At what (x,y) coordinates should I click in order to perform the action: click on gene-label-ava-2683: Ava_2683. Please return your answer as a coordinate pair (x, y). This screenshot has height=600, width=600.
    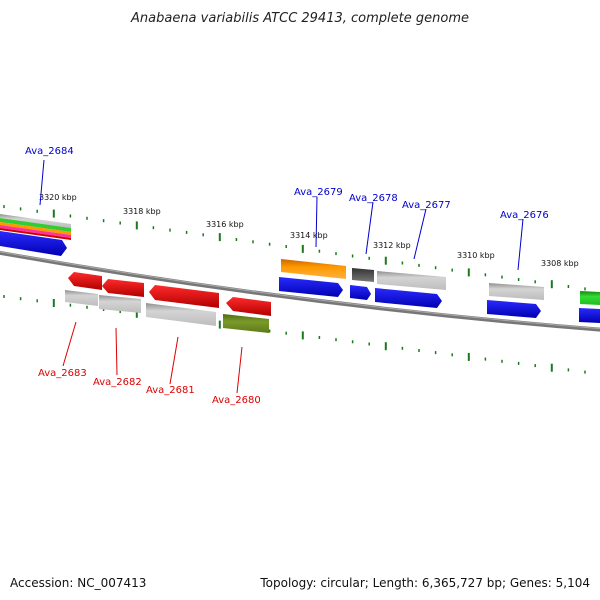
    Looking at the image, I should click on (62, 373).